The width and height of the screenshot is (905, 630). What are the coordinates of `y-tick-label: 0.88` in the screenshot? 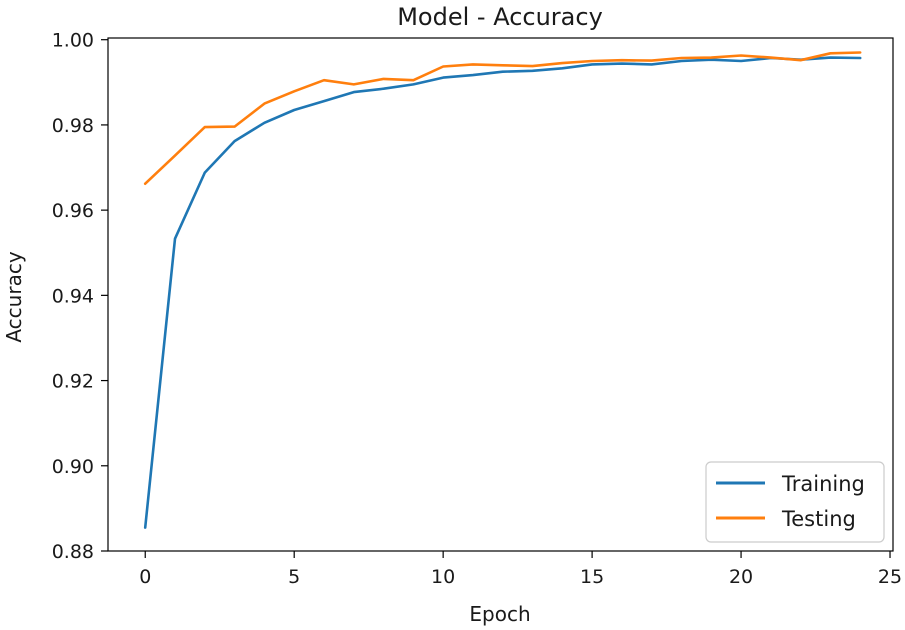 It's located at (73, 552).